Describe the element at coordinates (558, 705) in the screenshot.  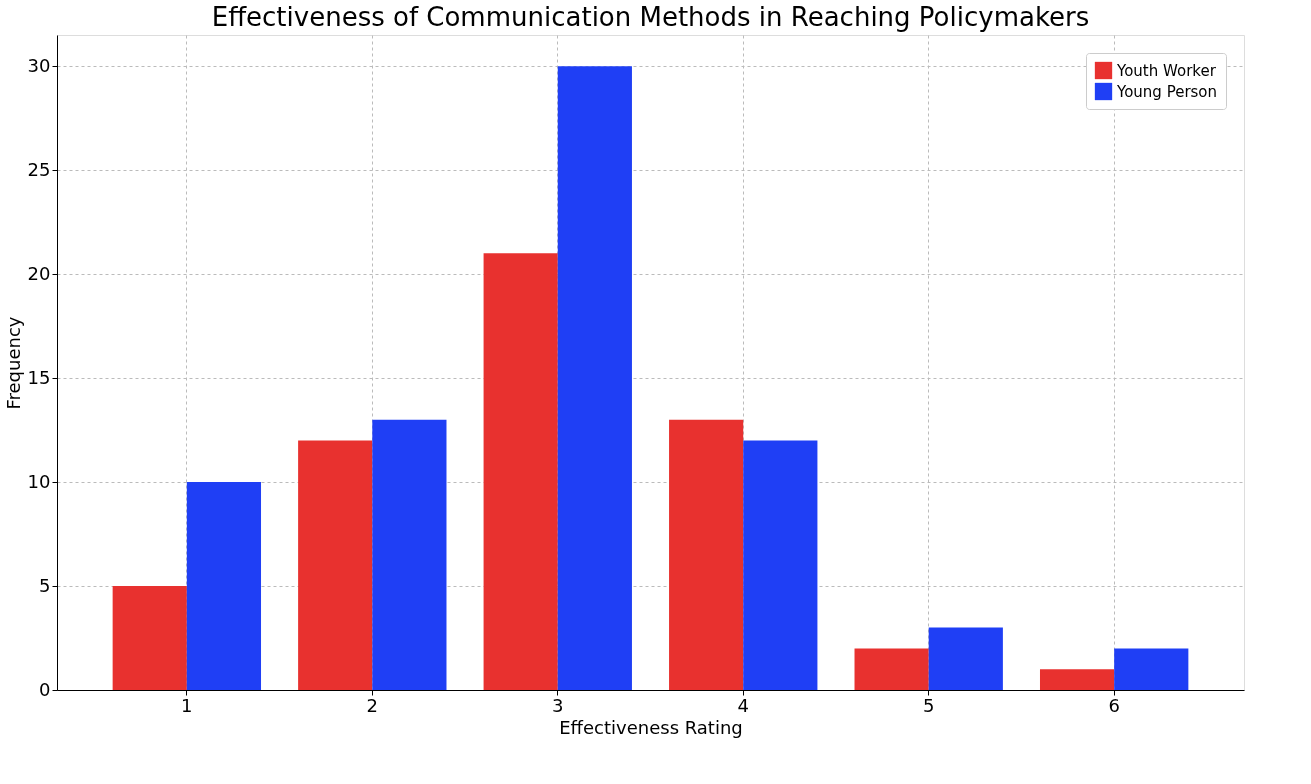
I see `x-tick-label: 3` at that location.